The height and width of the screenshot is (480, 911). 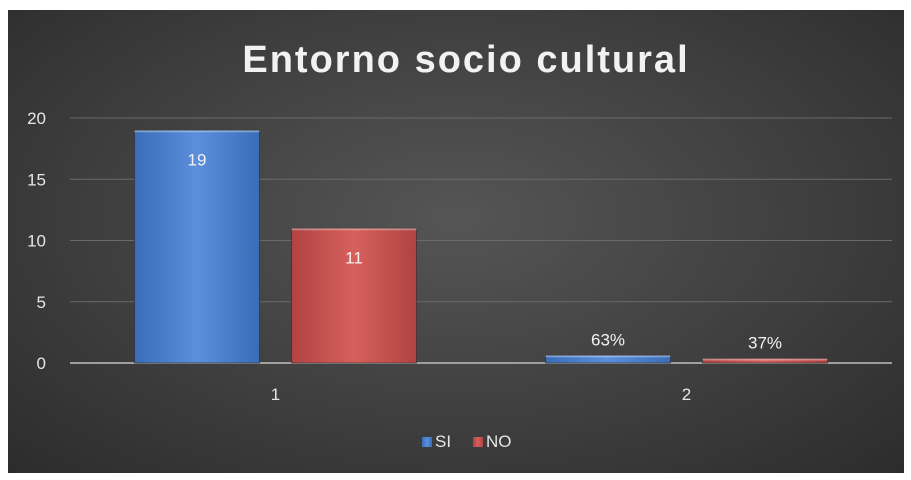 What do you see at coordinates (765, 342) in the screenshot?
I see `data-label: 37%` at bounding box center [765, 342].